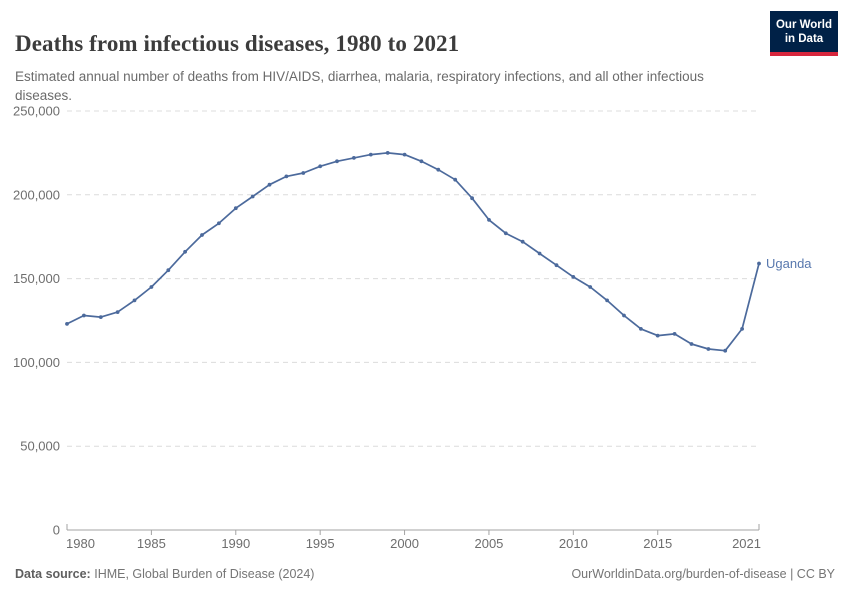  Describe the element at coordinates (53, 574) in the screenshot. I see `data-source-label: Data source:` at that location.